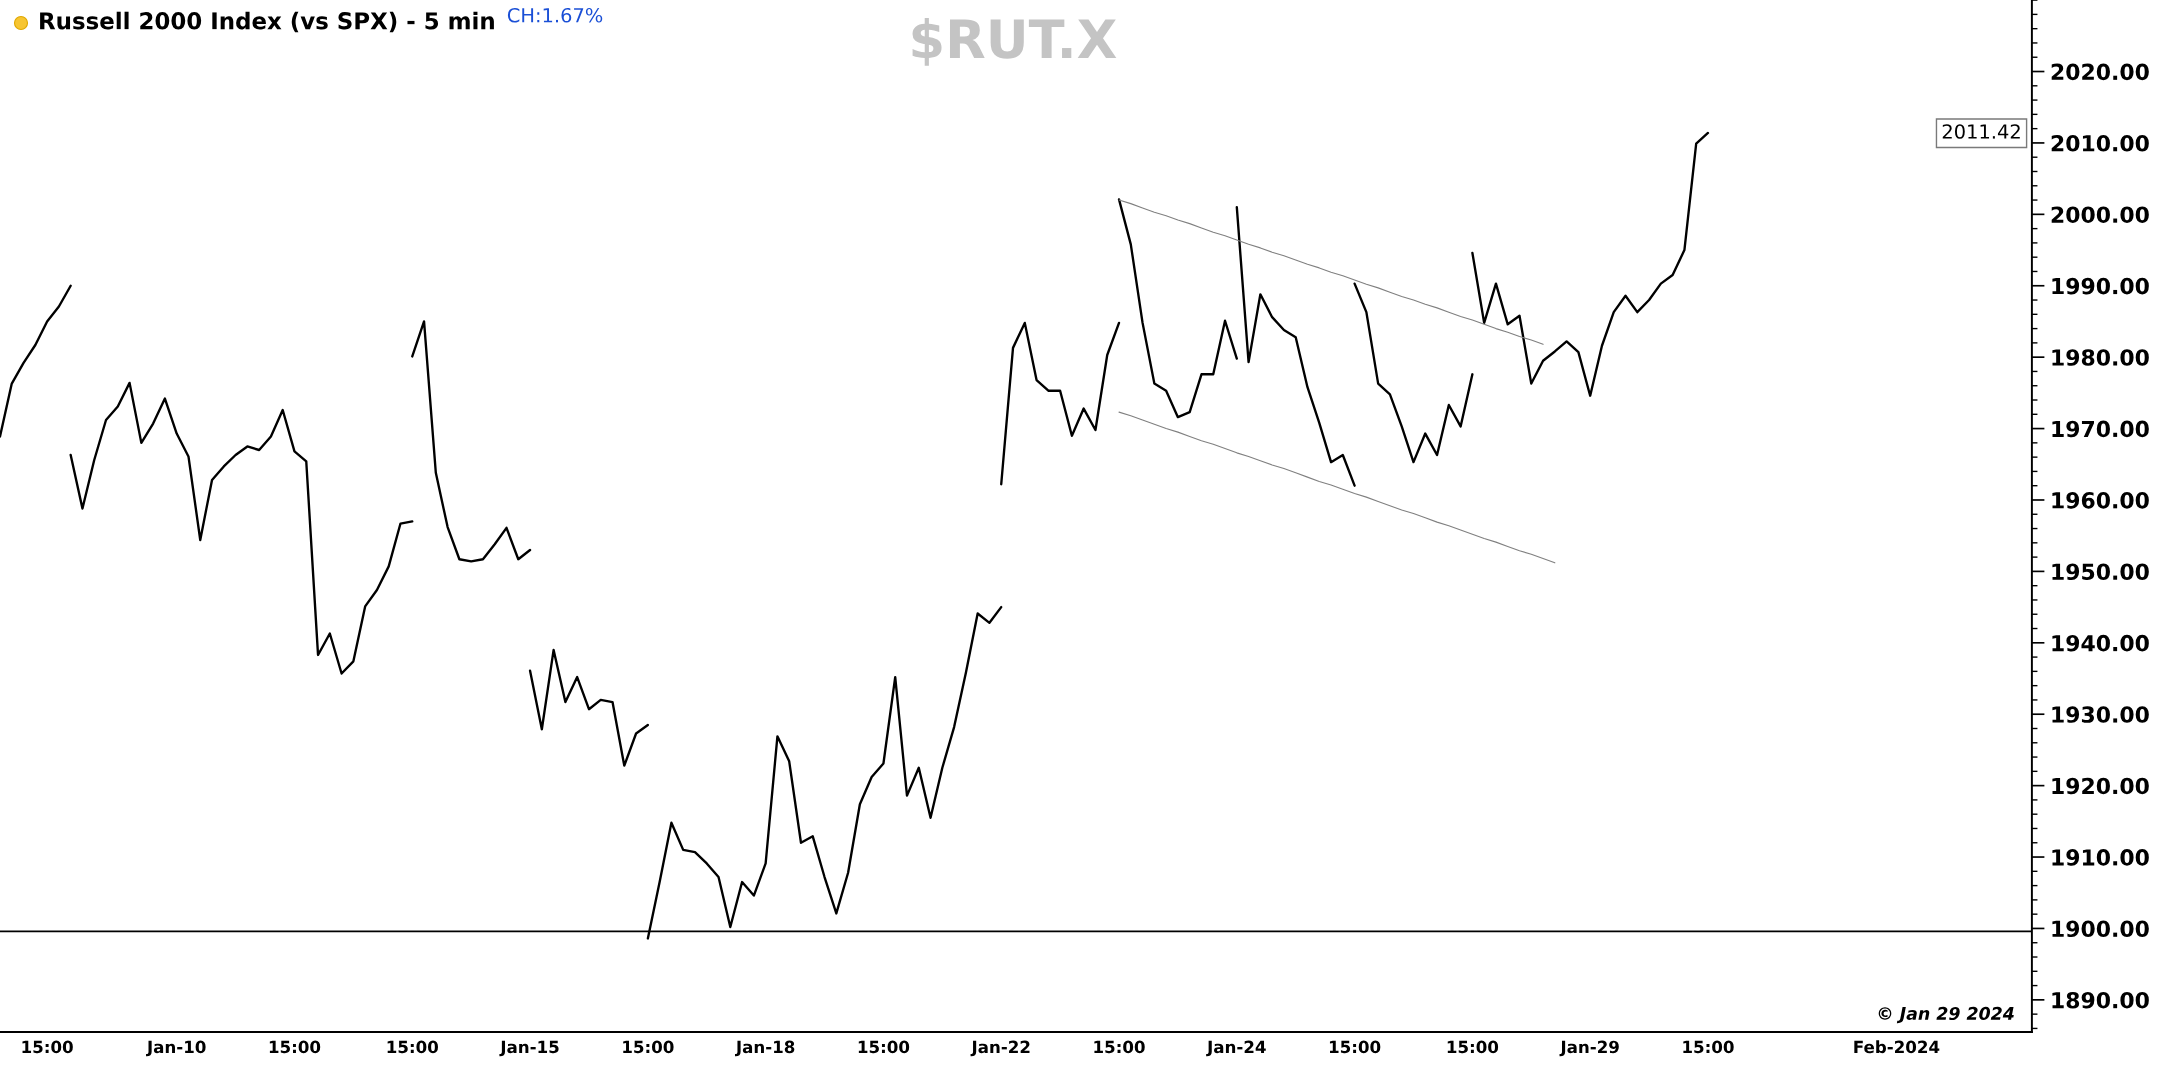 This screenshot has width=2157, height=1066. Describe the element at coordinates (267, 22) in the screenshot. I see `chart-subtitle: Russell 2000 Index (vs SPX) - 5 min` at that location.